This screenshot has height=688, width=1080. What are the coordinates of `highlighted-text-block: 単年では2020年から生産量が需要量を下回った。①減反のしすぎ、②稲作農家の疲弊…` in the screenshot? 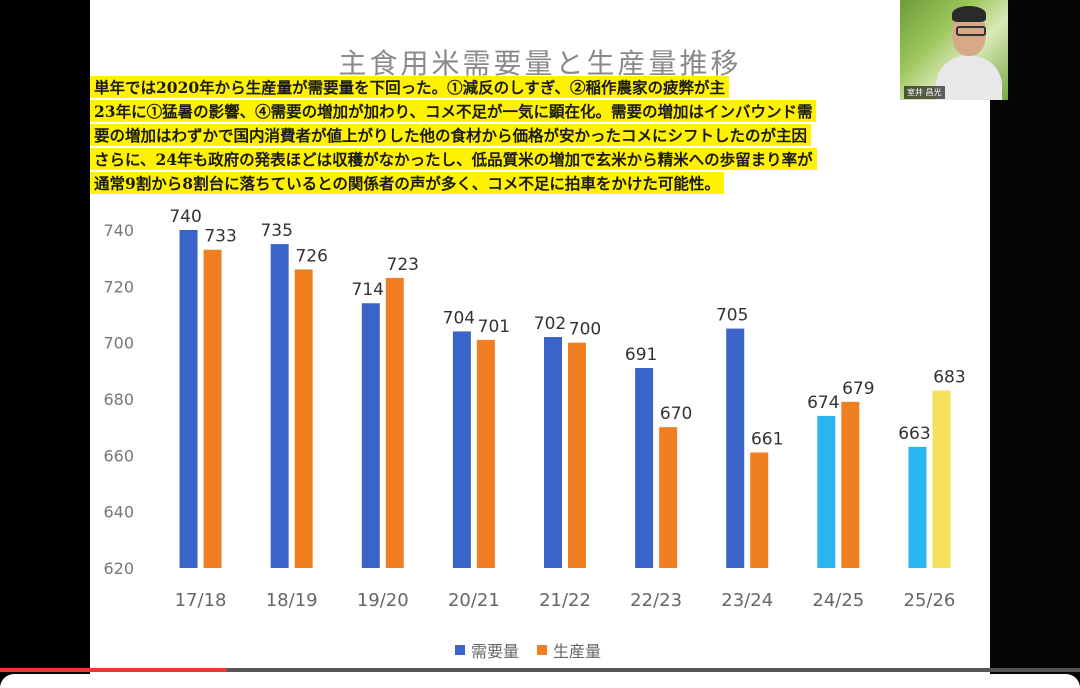 It's located at (490, 139).